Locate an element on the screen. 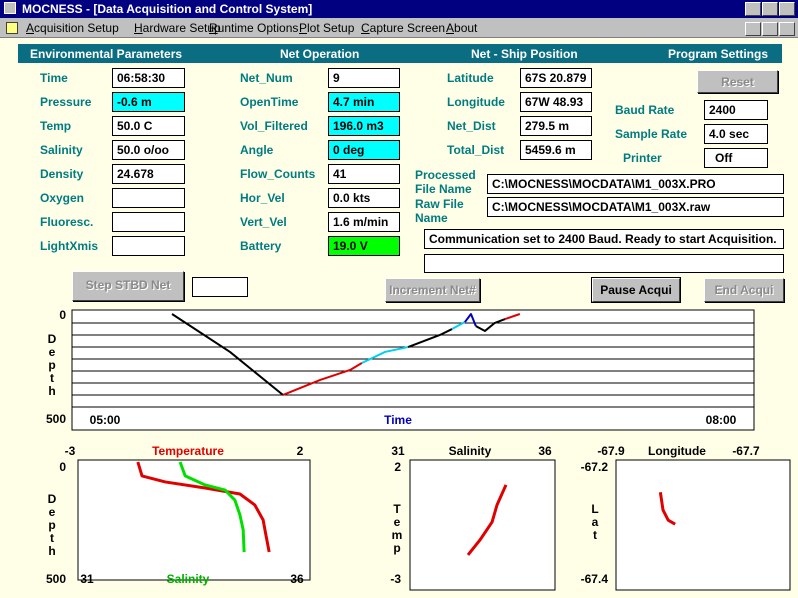 This screenshot has height=598, width=798. field-label: Angle is located at coordinates (257, 150).